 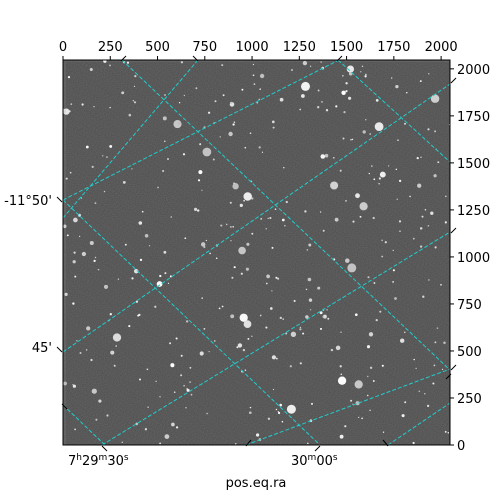 I want to click on ra-tick-label: 30m00s, so click(x=314, y=461).